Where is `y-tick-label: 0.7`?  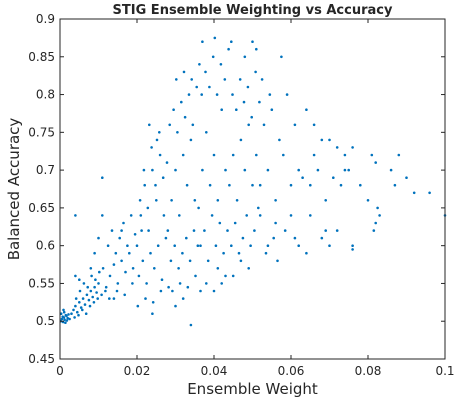 y-tick-label: 0.7 is located at coordinates (45, 170).